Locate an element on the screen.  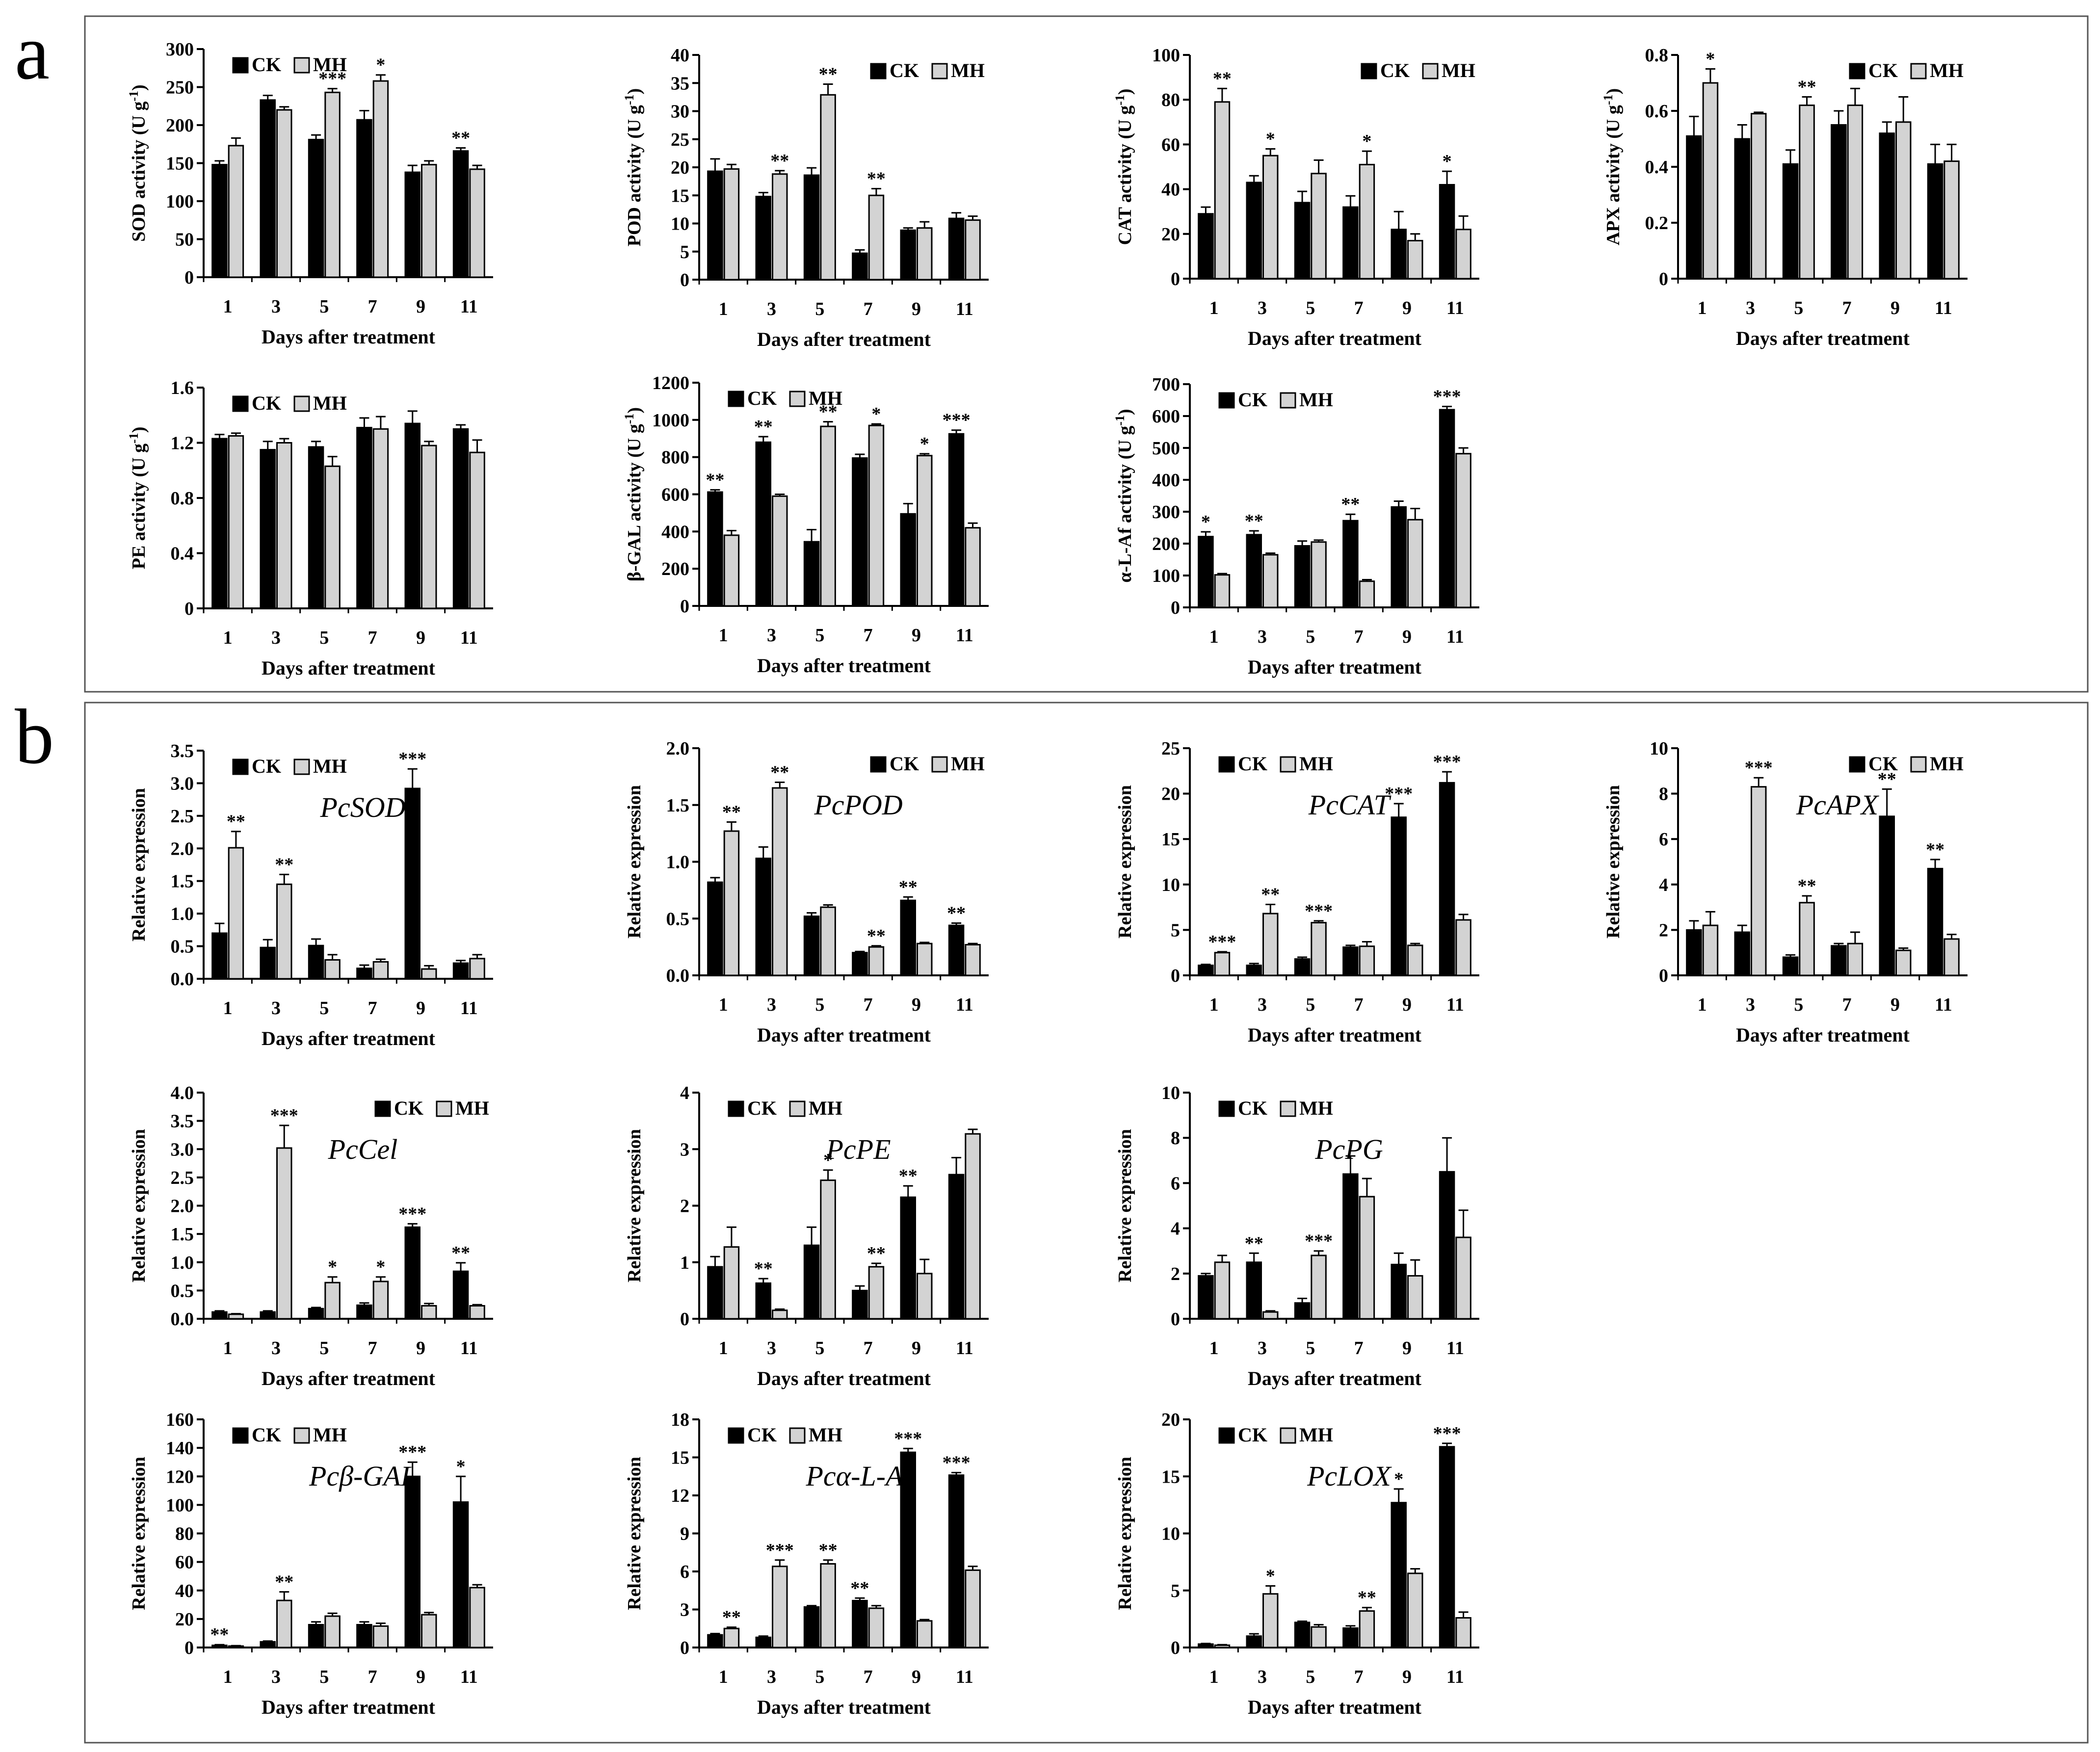
y-tick-label: 160 is located at coordinates (180, 1420).